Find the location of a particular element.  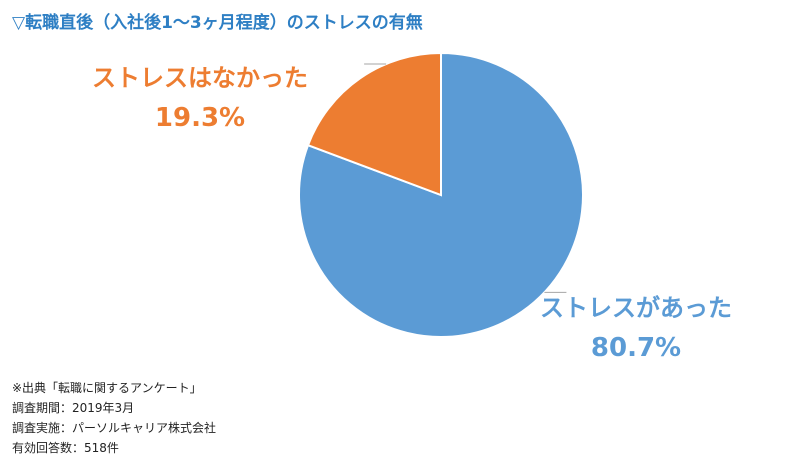

pie-slice-no-stress is located at coordinates (374, 124).